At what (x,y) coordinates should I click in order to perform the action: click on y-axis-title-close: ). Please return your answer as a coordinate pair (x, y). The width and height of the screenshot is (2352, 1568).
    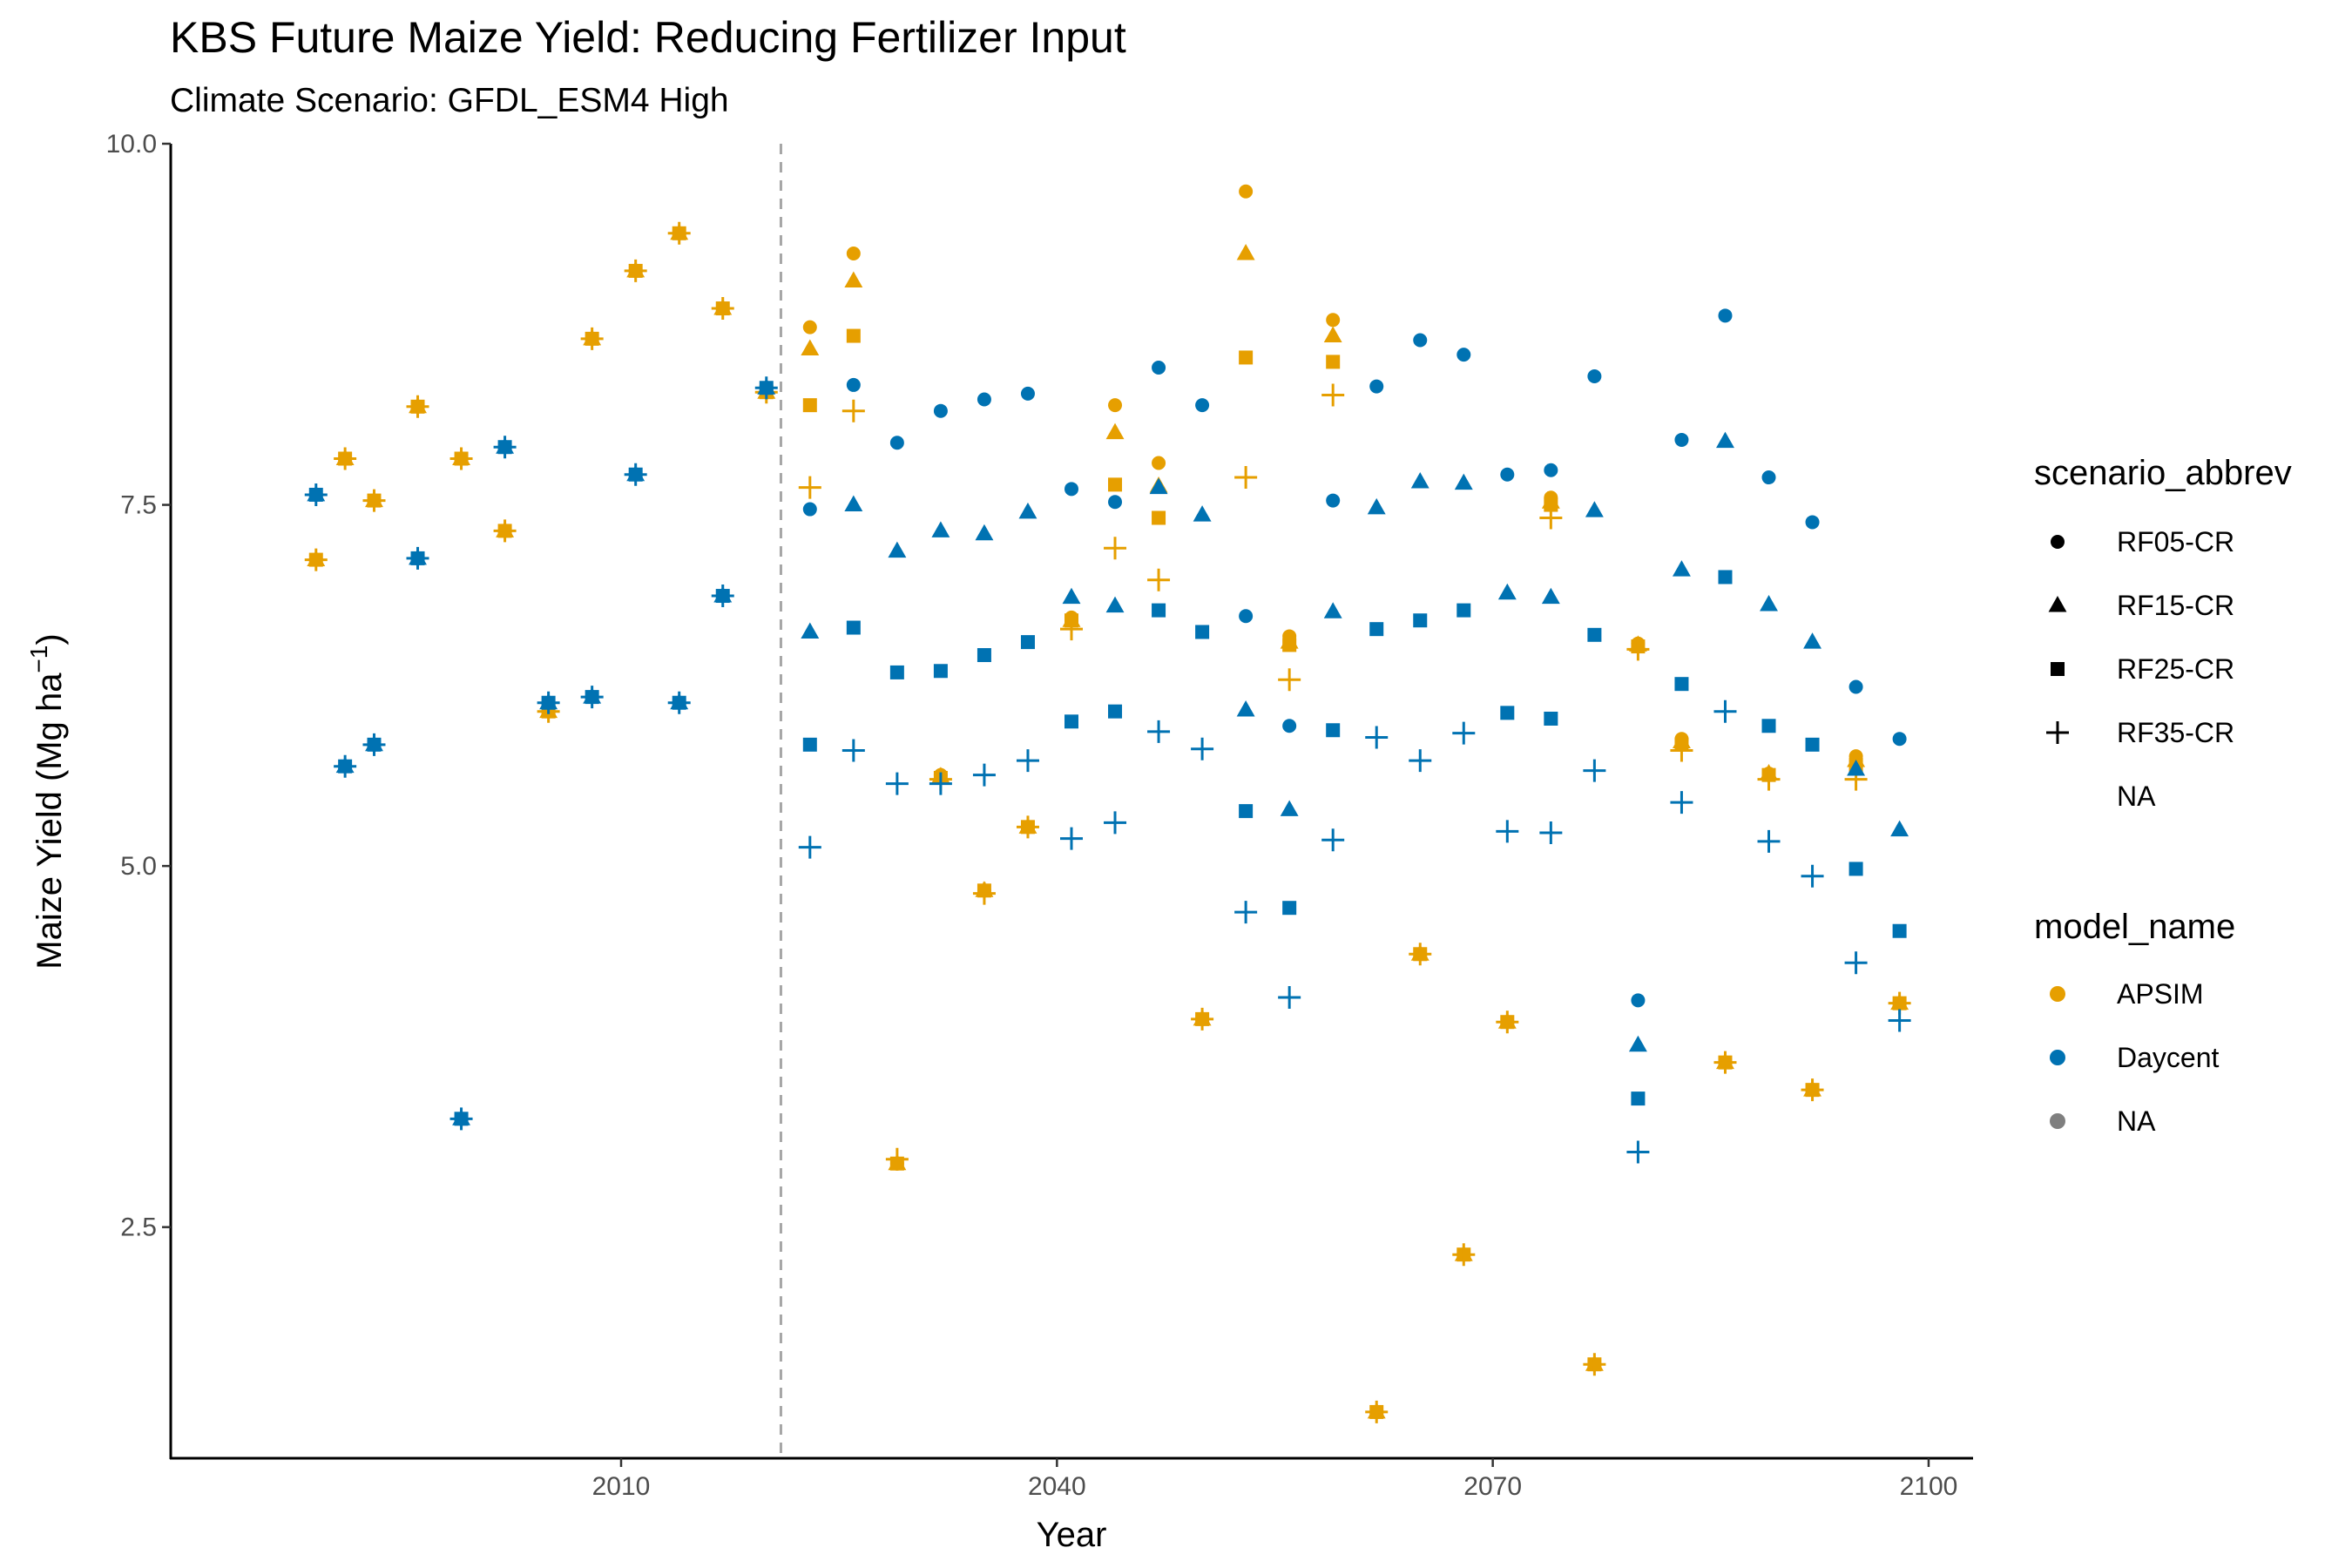
    Looking at the image, I should click on (49, 639).